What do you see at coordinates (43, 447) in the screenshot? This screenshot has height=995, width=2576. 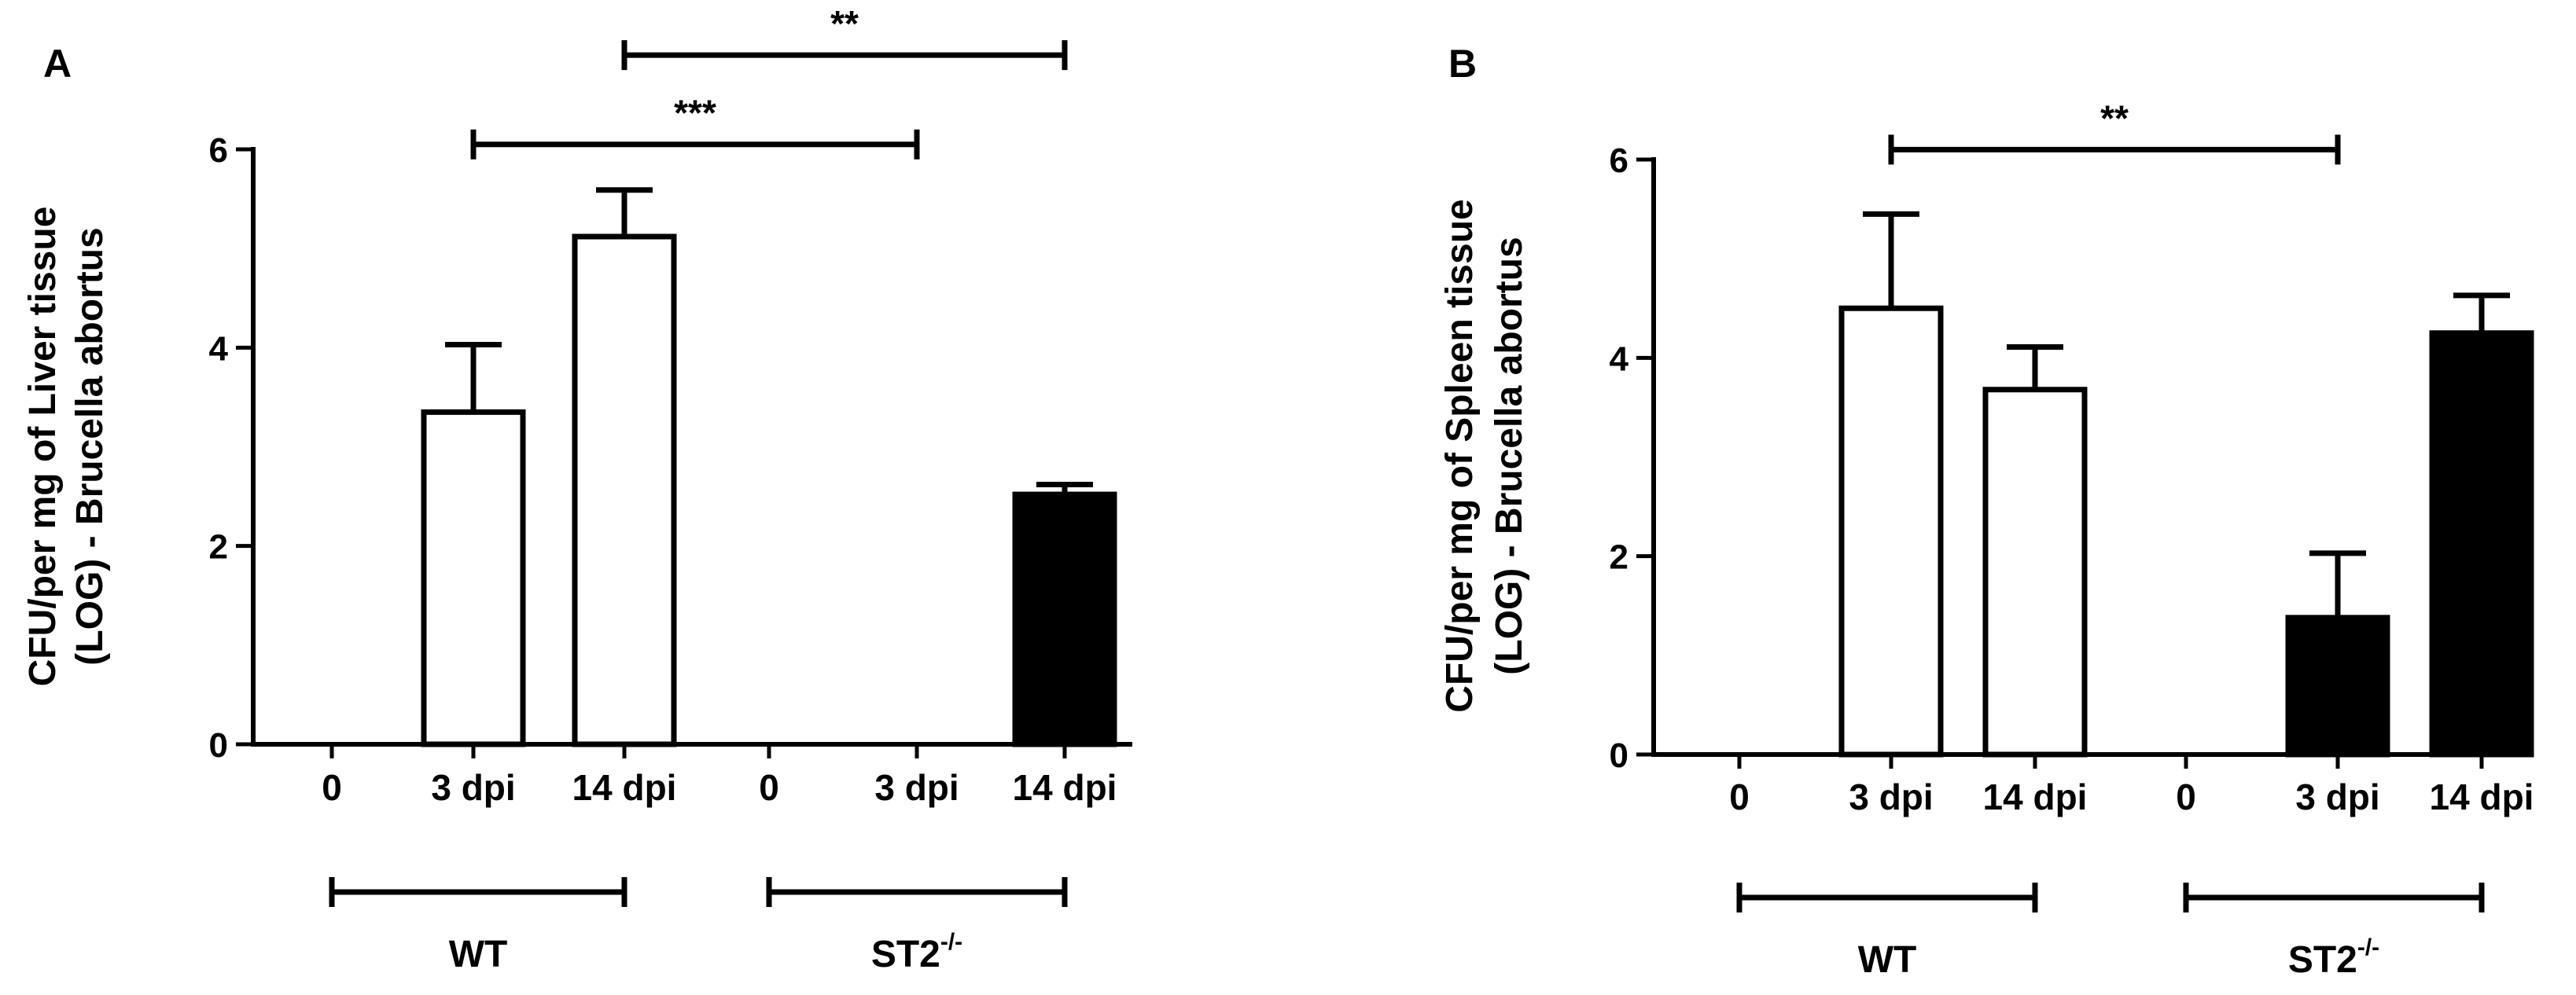 I see `y-axis-label: CFU/per mg of Liver tissue` at bounding box center [43, 447].